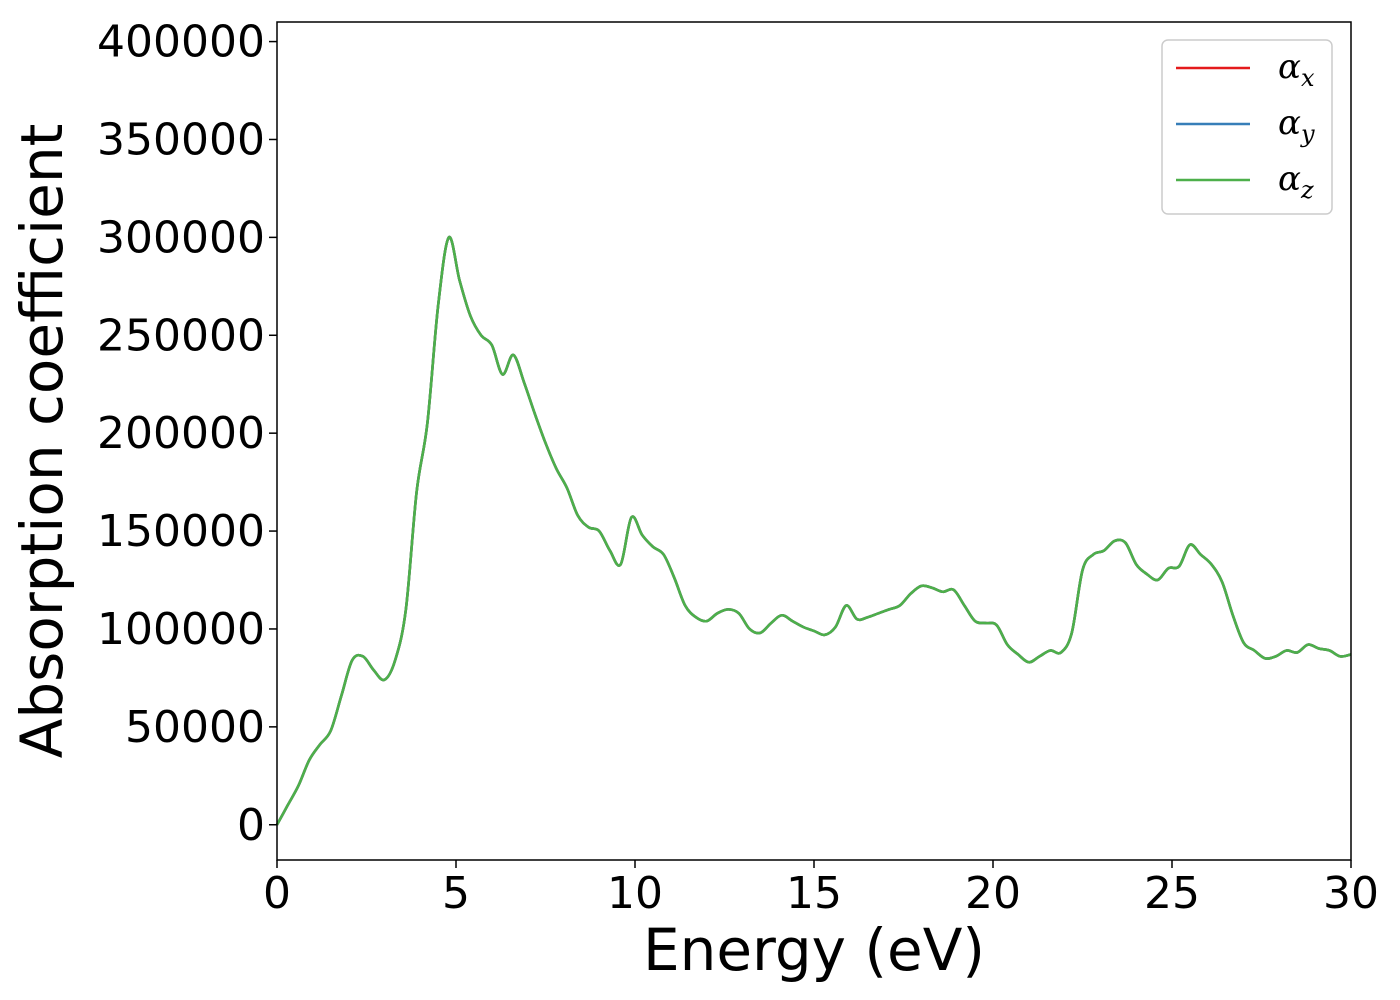  What do you see at coordinates (1296, 125) in the screenshot?
I see `legend-label-y: αy` at bounding box center [1296, 125].